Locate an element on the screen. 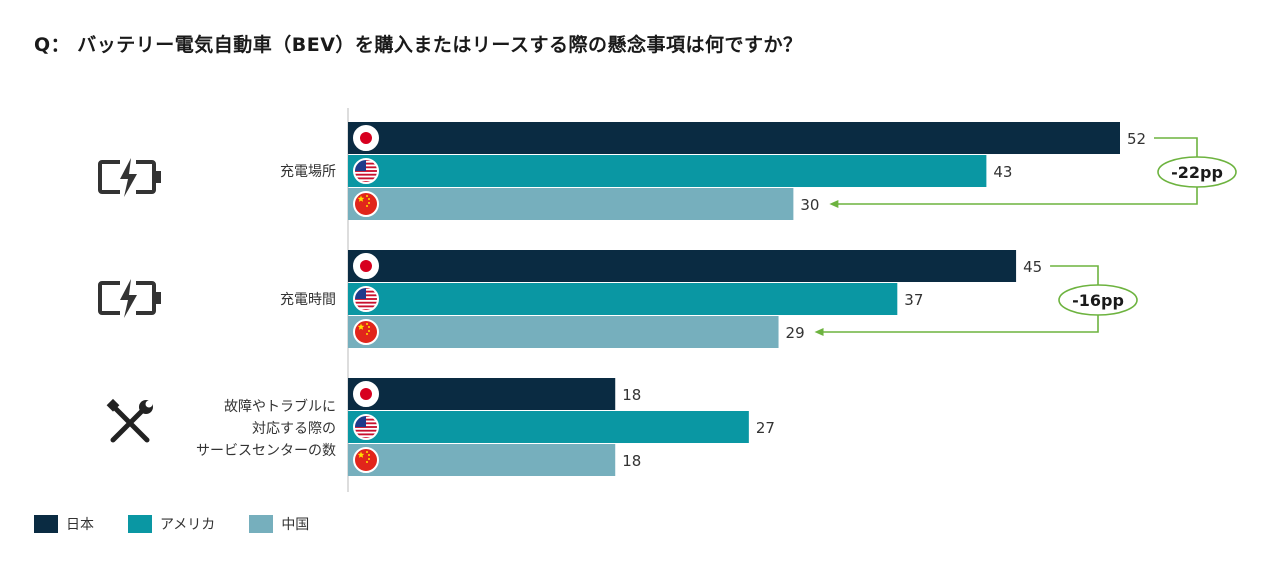 The image size is (1268, 567). legend-label-japan: 日本 is located at coordinates (80, 525).